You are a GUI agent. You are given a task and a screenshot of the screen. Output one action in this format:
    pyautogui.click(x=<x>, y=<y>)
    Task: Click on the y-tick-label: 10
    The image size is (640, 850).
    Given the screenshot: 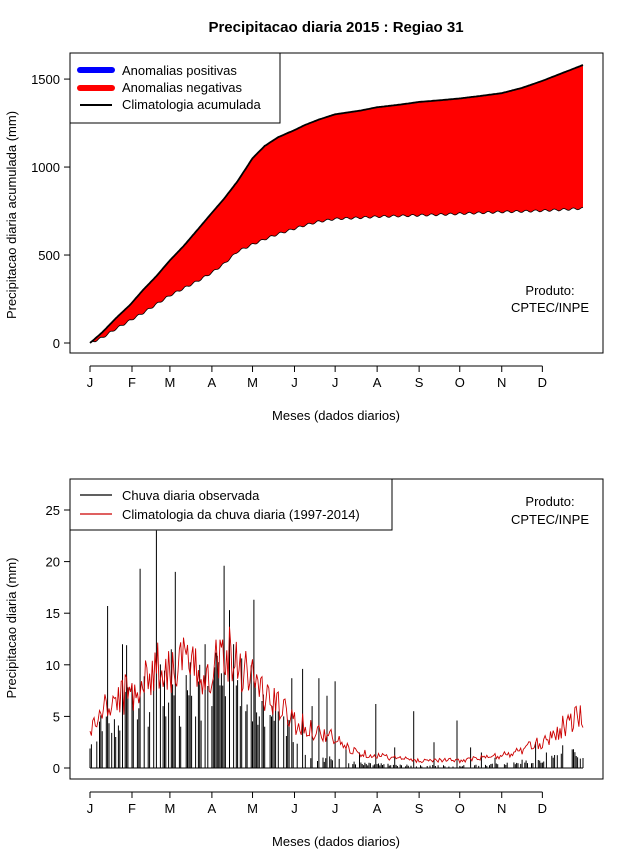 What is the action you would take?
    pyautogui.click(x=53, y=665)
    